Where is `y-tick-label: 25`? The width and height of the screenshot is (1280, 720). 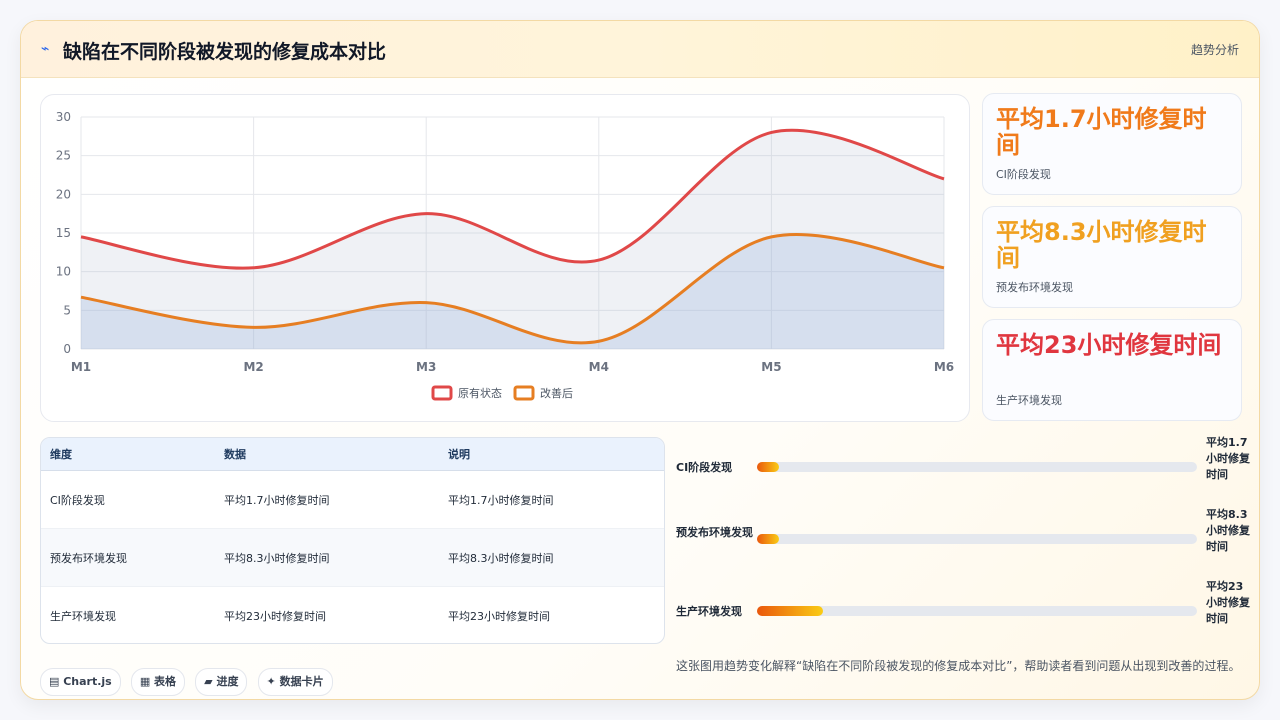 y-tick-label: 25 is located at coordinates (63, 156).